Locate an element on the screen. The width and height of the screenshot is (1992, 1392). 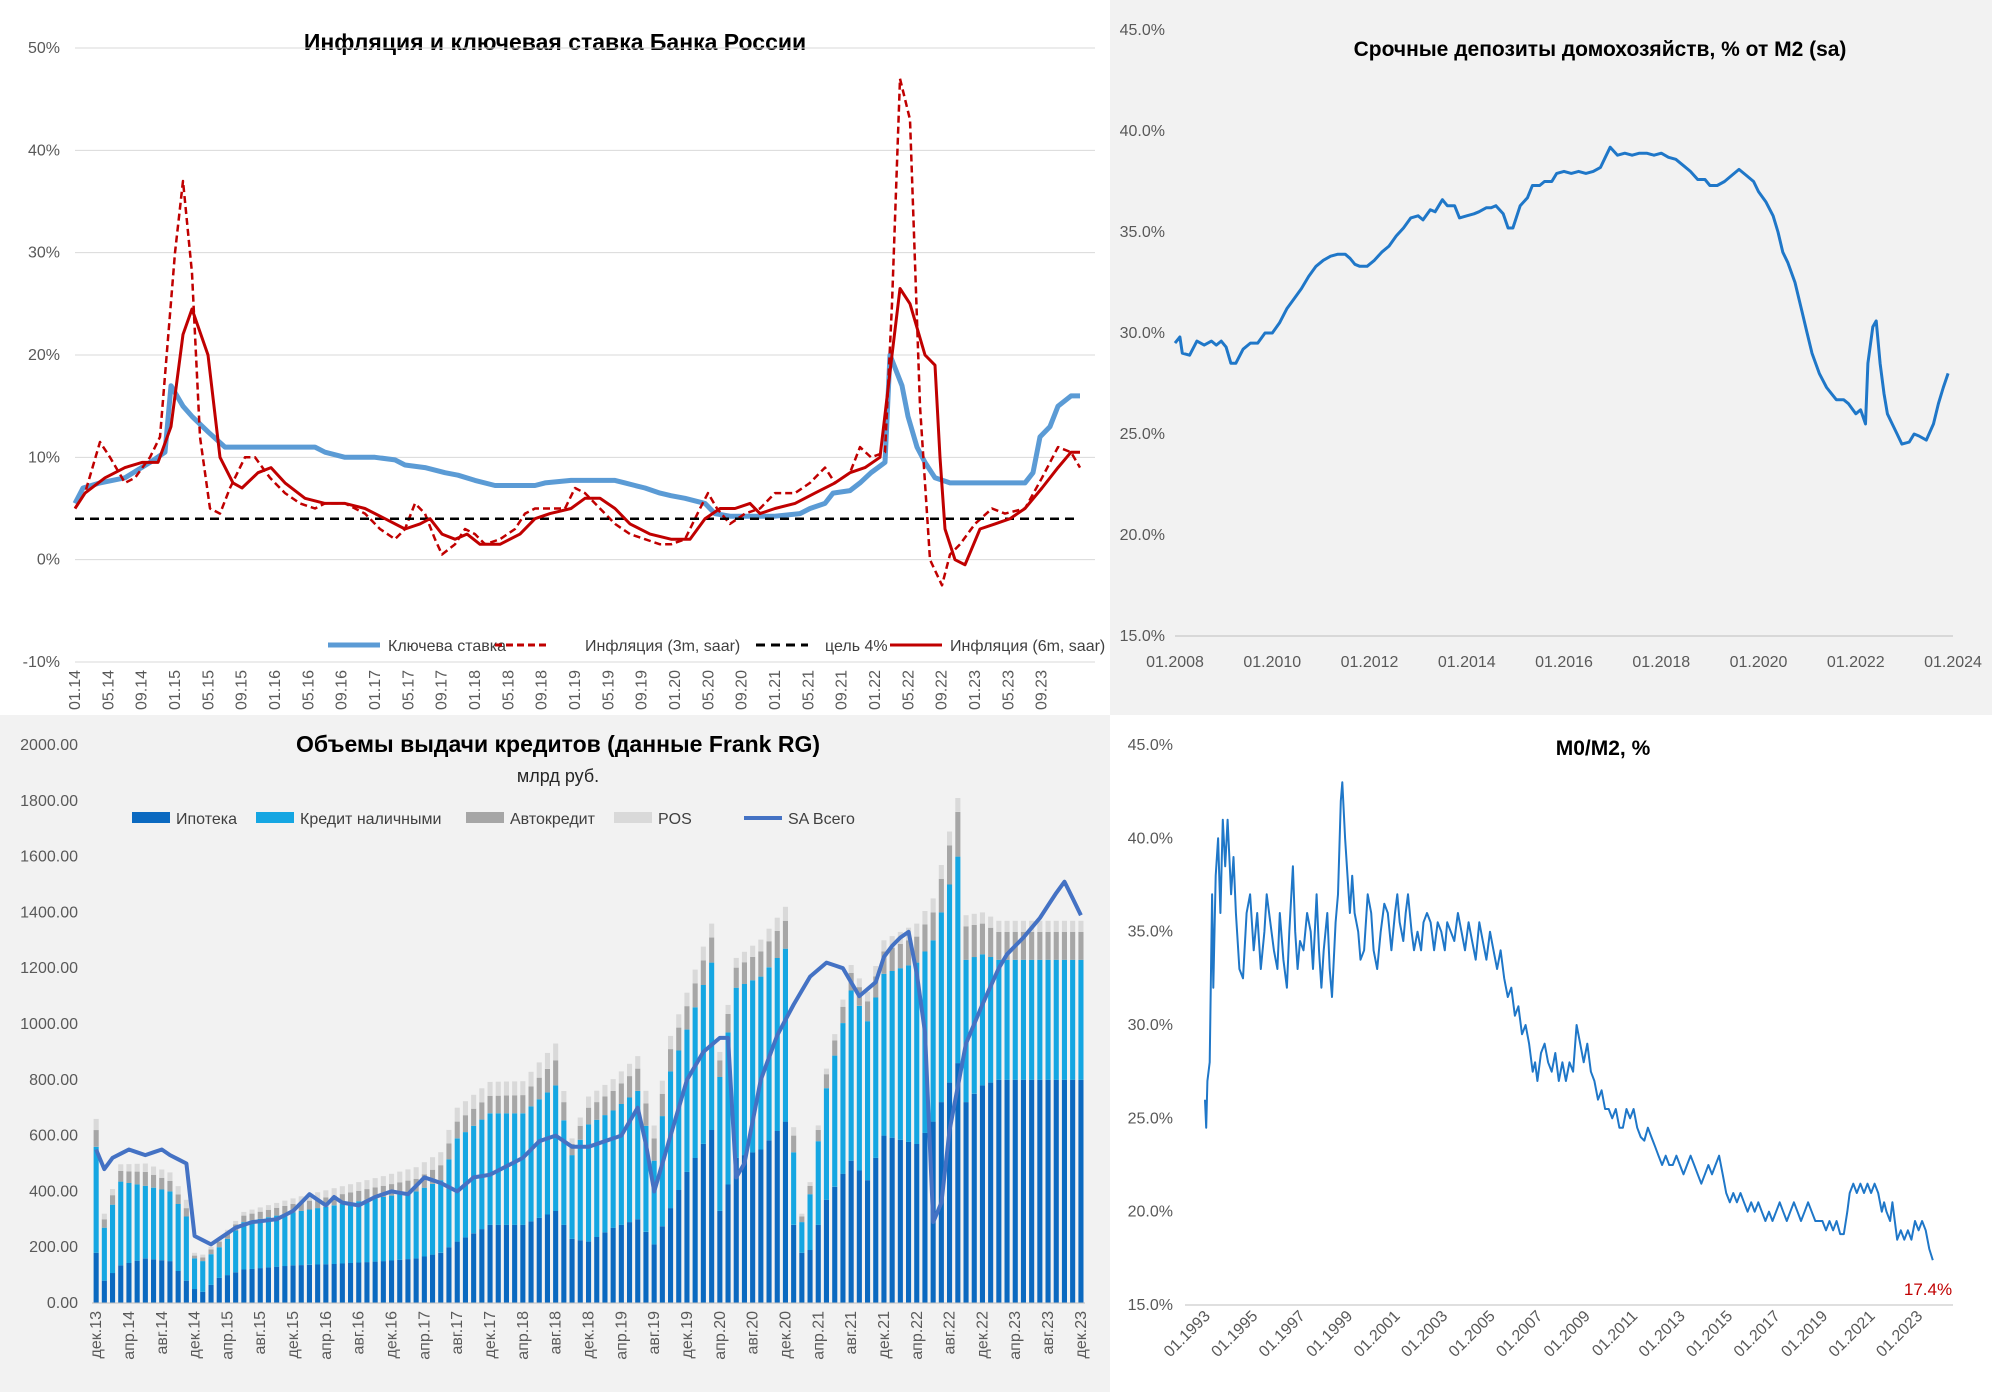
x-tick-label: 01.2018 is located at coordinates (1661, 662).